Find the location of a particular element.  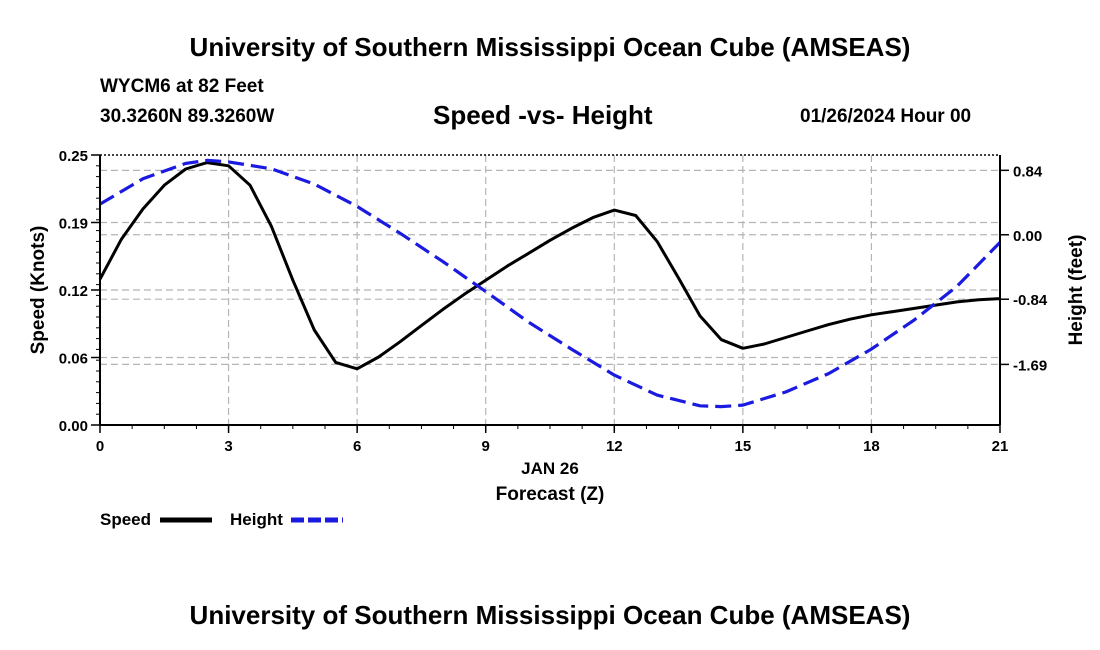

x-tick-label-3: 3 is located at coordinates (228, 446).